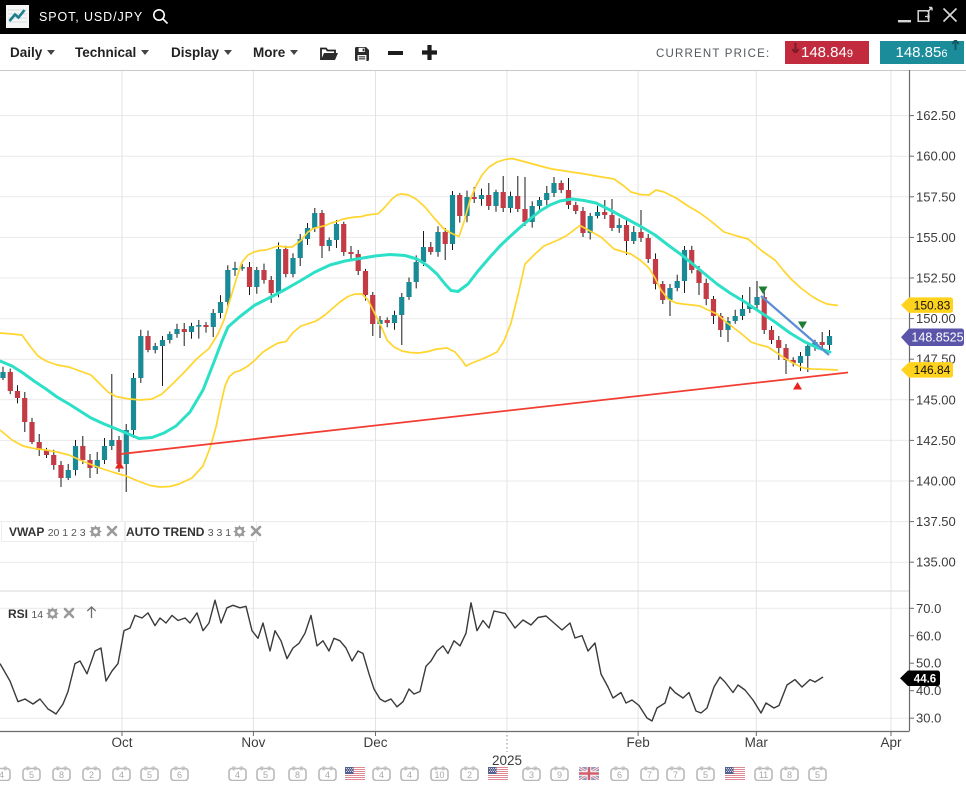  Describe the element at coordinates (507, 760) in the screenshot. I see `svg-text: 2025` at that location.